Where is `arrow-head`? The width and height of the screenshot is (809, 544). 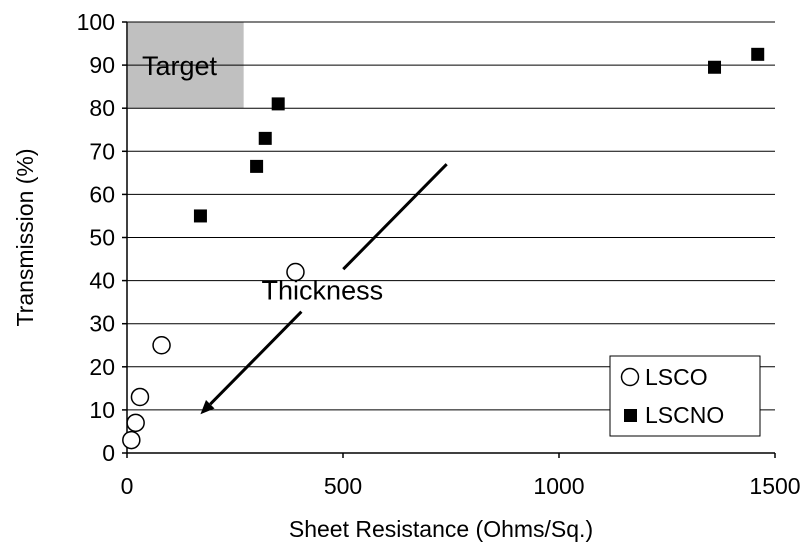 arrow-head is located at coordinates (207, 407).